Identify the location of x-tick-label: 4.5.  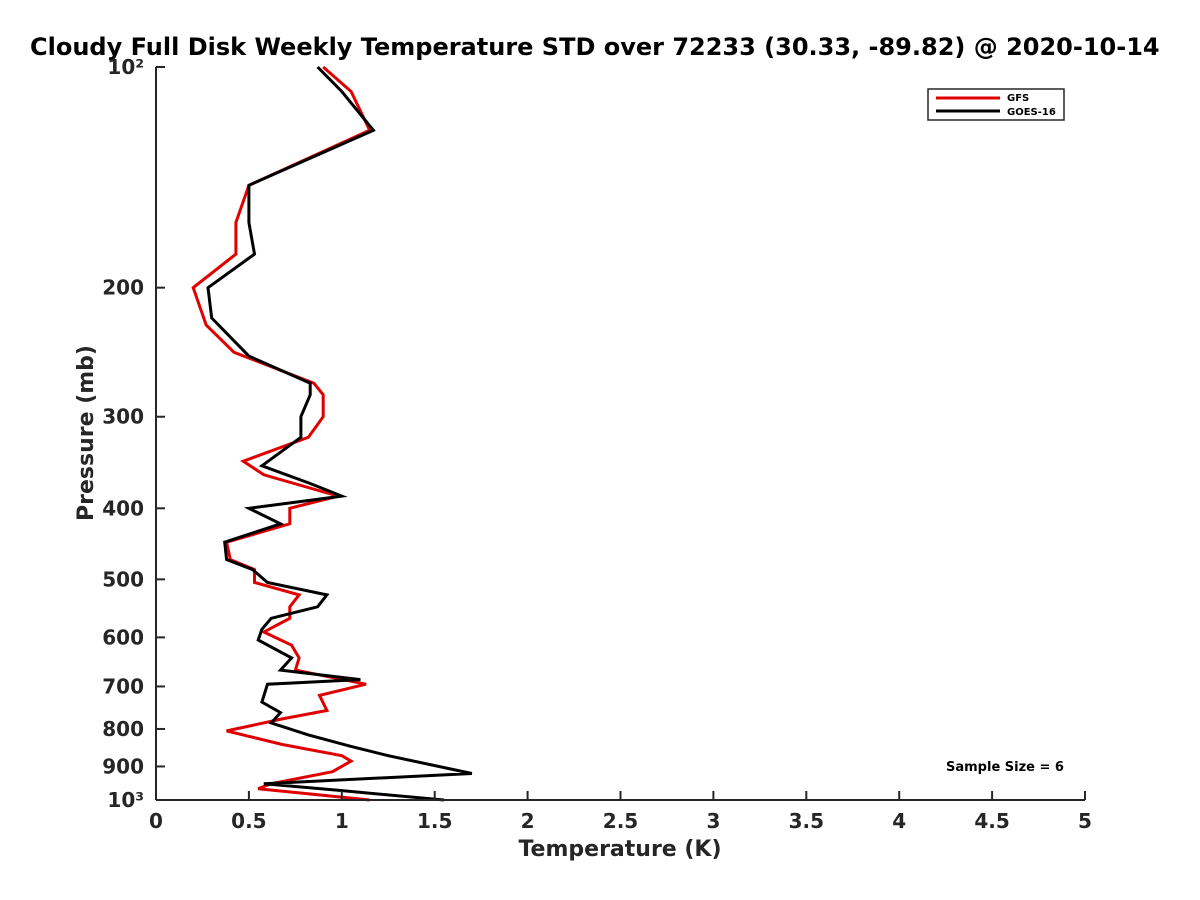
(991, 821).